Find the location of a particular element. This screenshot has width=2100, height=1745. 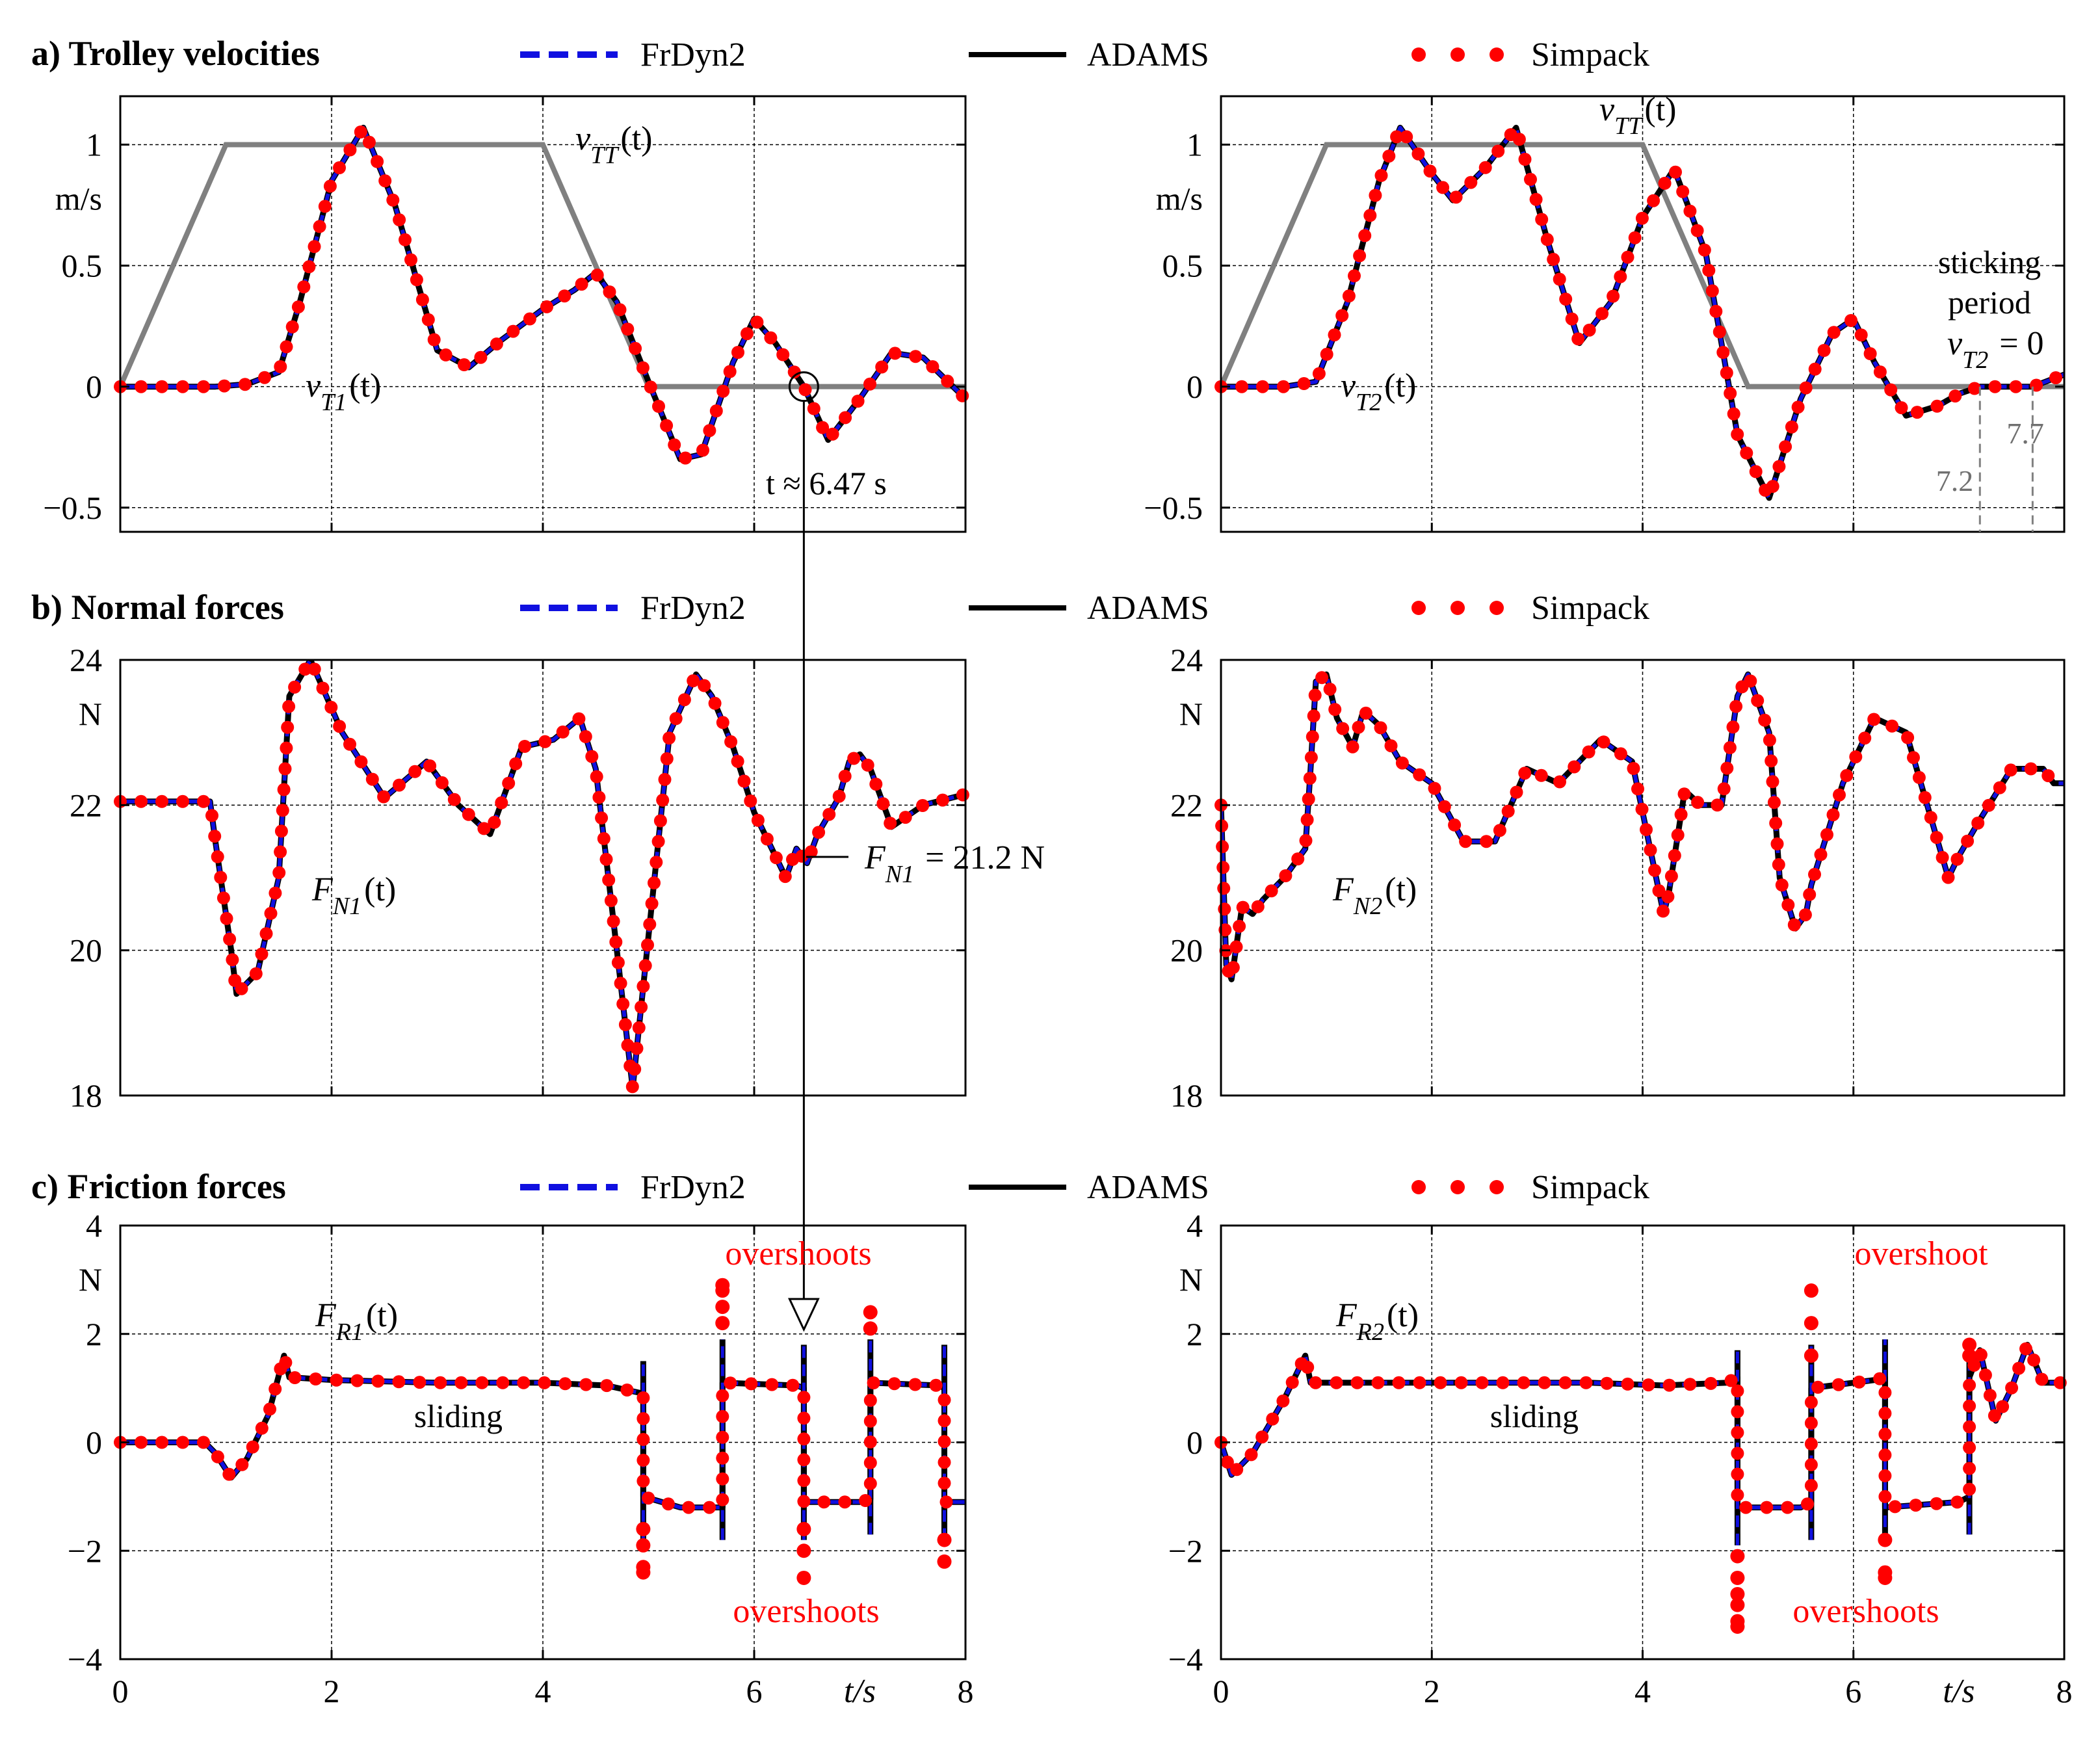

reference-label-vtt: vTT(t) is located at coordinates (1638, 115).